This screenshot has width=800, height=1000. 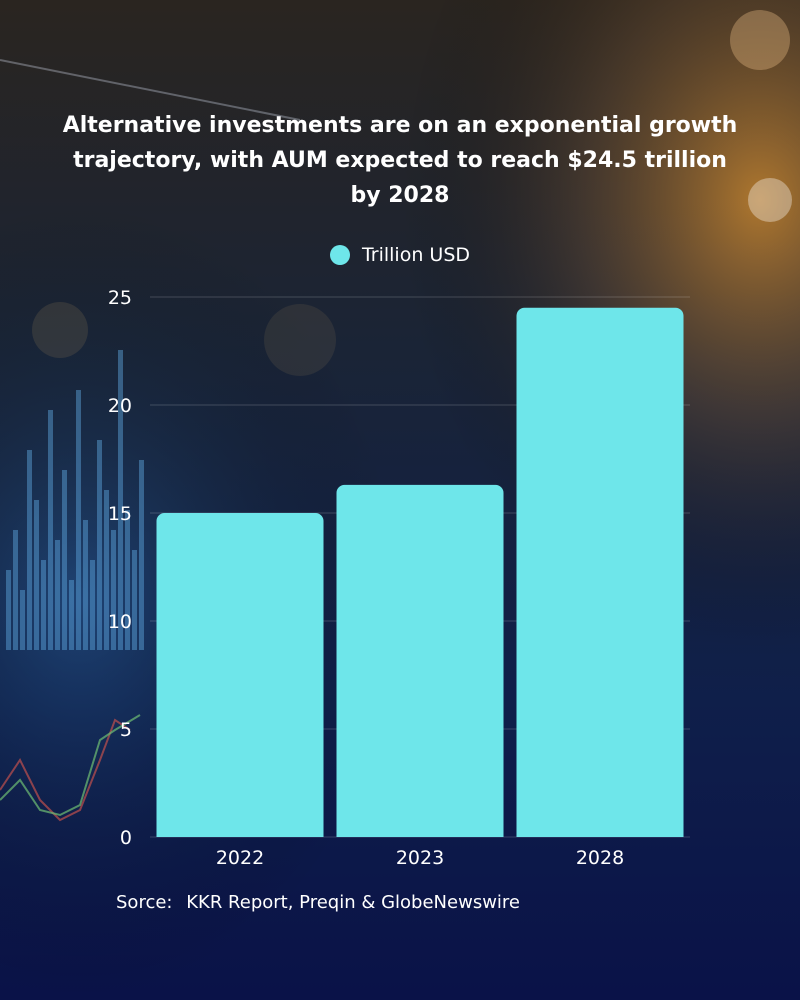 I want to click on y-tick-label: 25, so click(x=120, y=298).